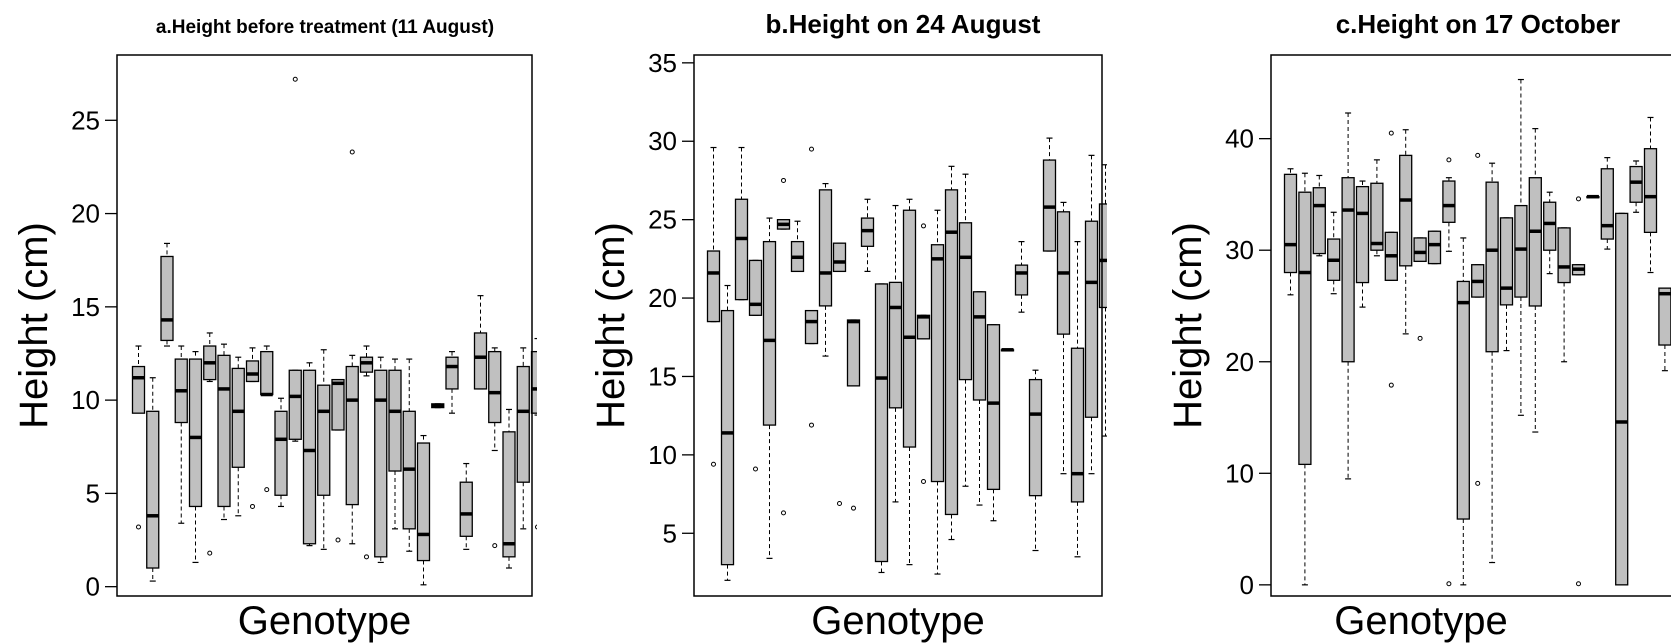 The width and height of the screenshot is (1671, 644). What do you see at coordinates (903, 24) in the screenshot?
I see `chart-title: b.Height on 24 August` at bounding box center [903, 24].